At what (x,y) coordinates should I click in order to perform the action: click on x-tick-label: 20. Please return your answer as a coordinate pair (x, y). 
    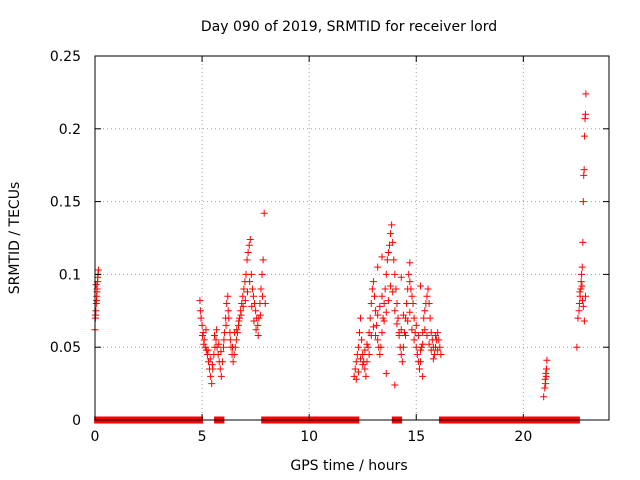
    Looking at the image, I should click on (523, 437).